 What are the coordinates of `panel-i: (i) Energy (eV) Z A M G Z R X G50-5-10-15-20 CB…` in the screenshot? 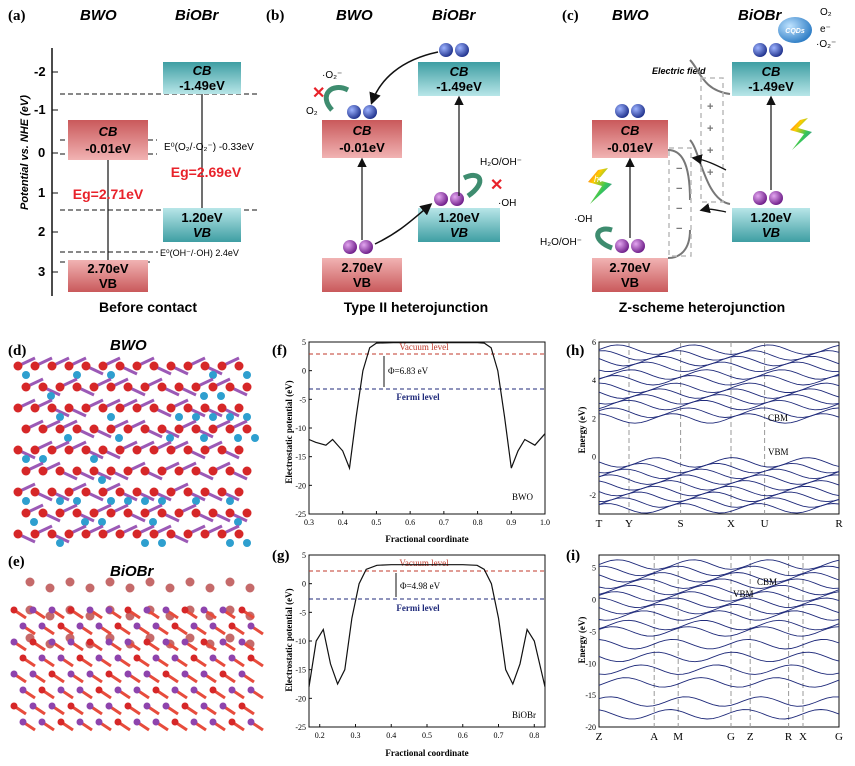 It's located at (704, 645).